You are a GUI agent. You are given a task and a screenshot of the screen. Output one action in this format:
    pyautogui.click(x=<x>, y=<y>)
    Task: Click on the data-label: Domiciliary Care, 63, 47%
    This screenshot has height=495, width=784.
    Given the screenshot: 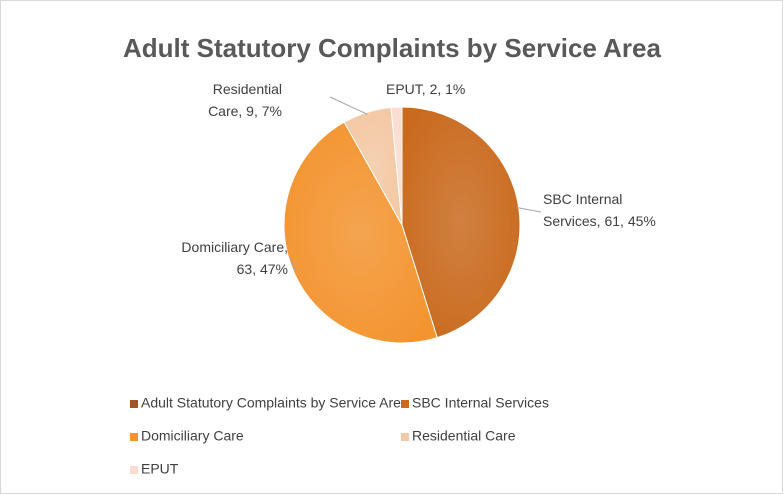 What is the action you would take?
    pyautogui.click(x=234, y=258)
    